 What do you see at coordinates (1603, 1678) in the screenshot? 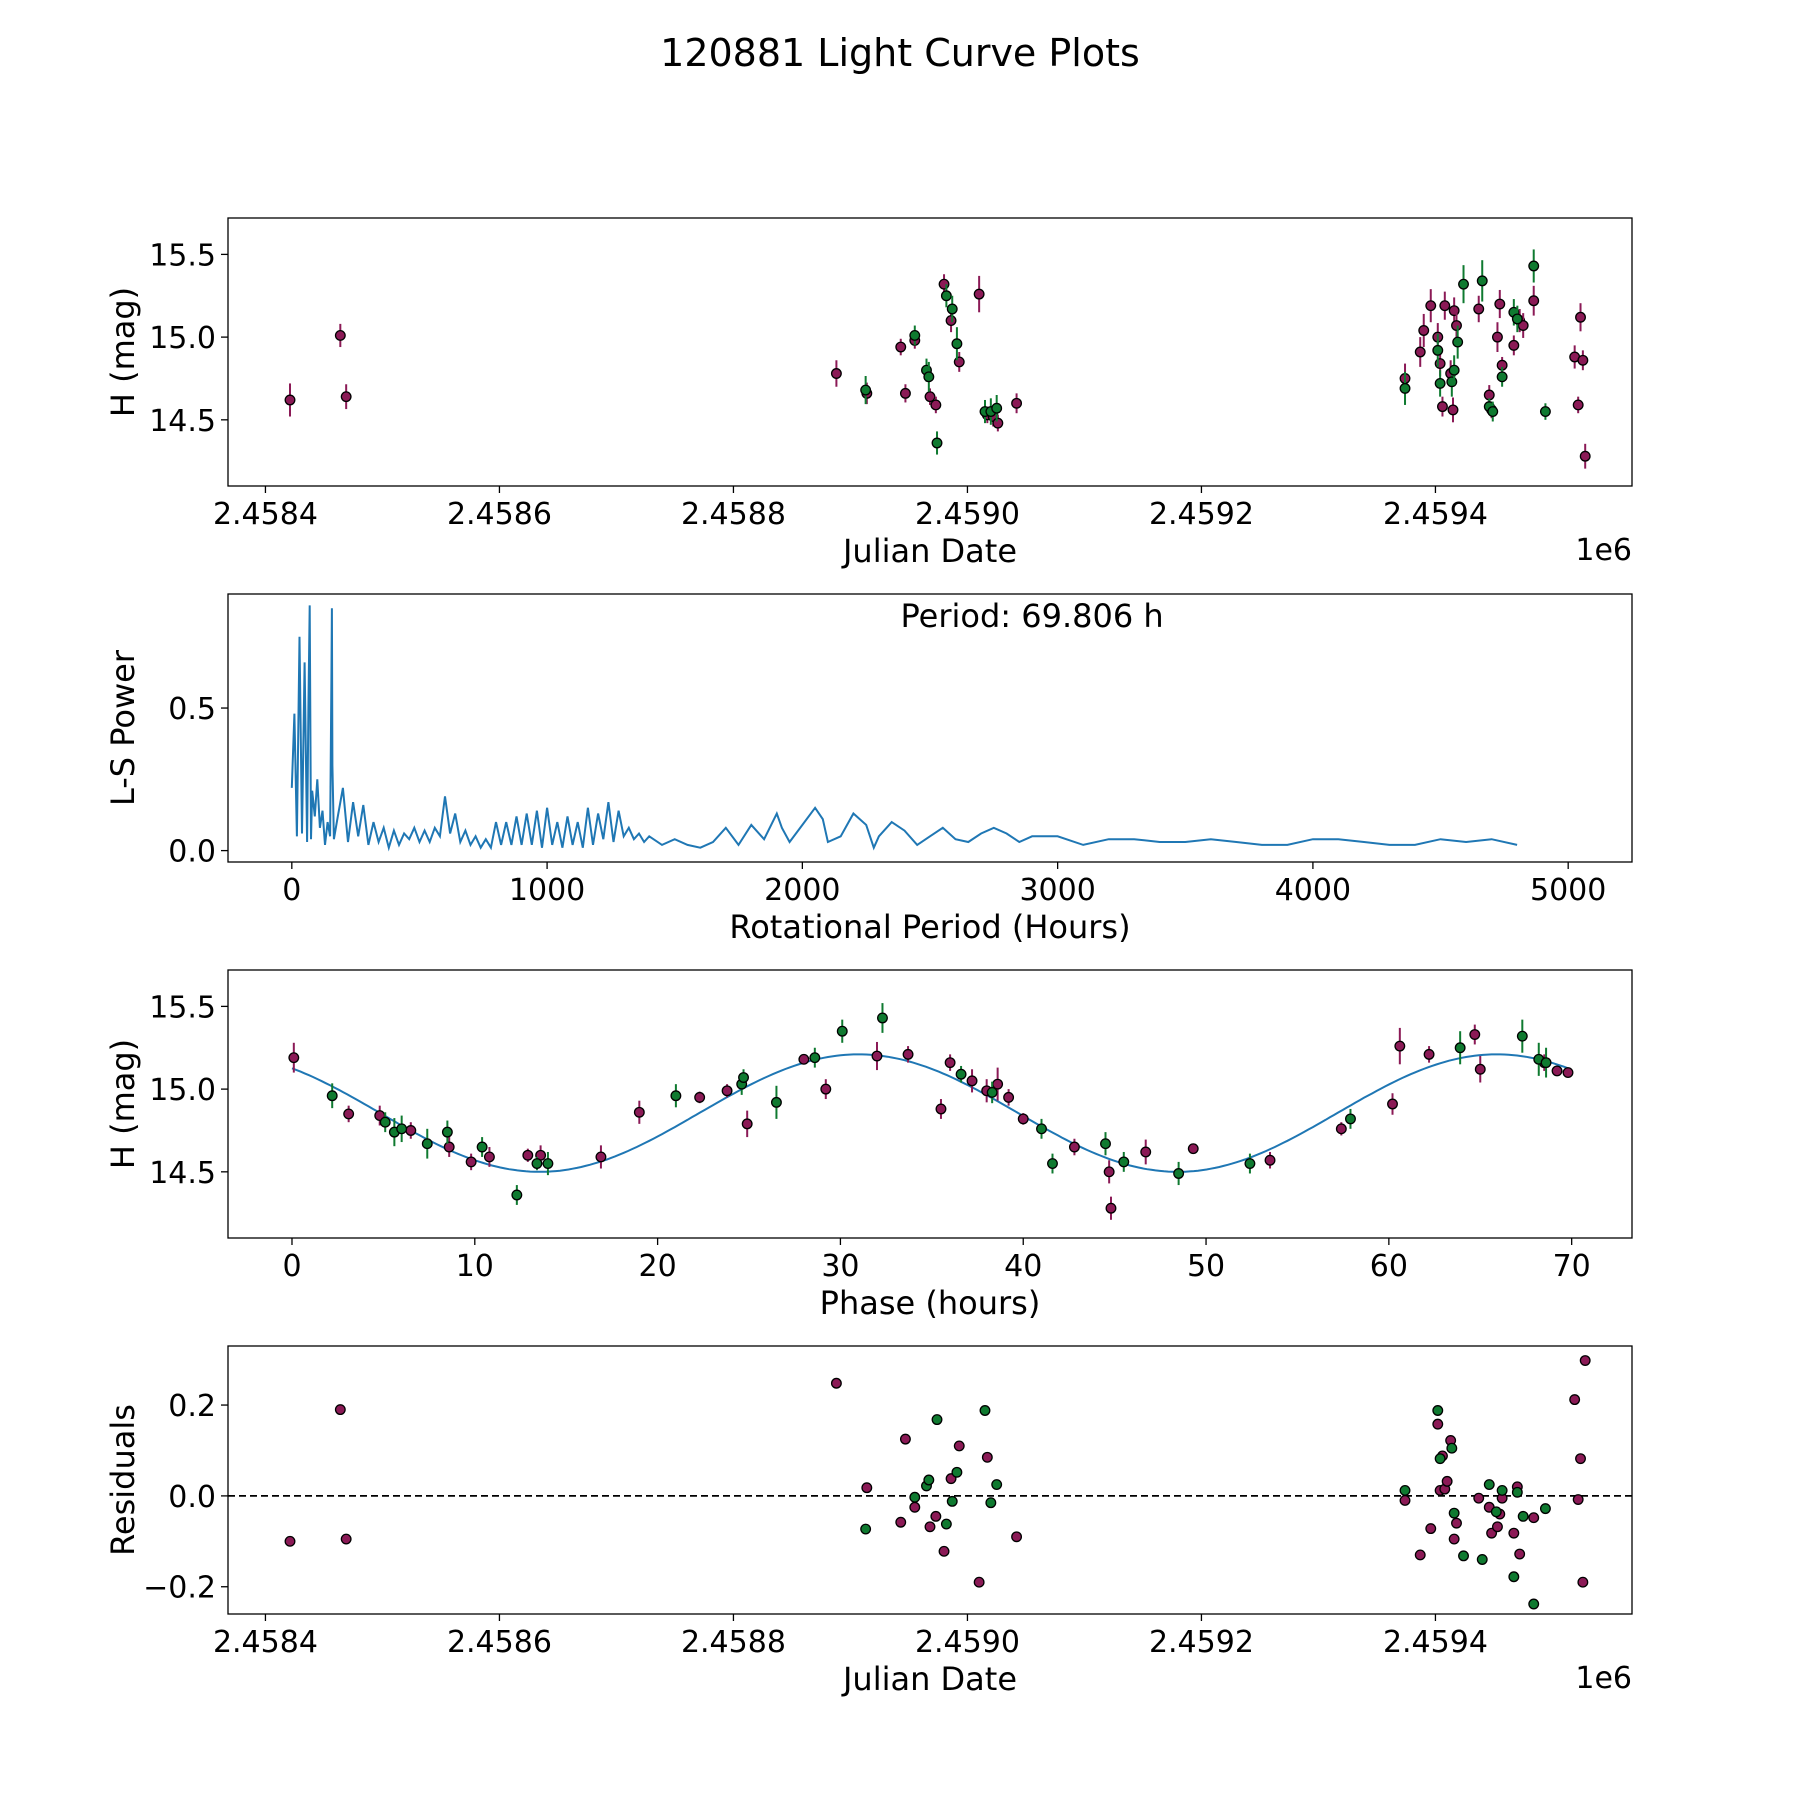
I see `x-offset-label: 1e6` at bounding box center [1603, 1678].